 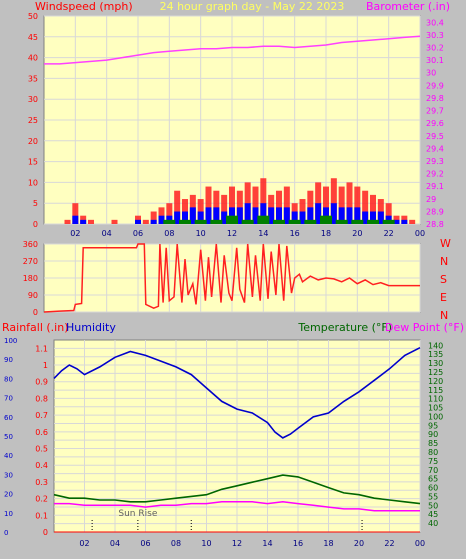 I want to click on direction-tick-label: 0, so click(x=35, y=312).